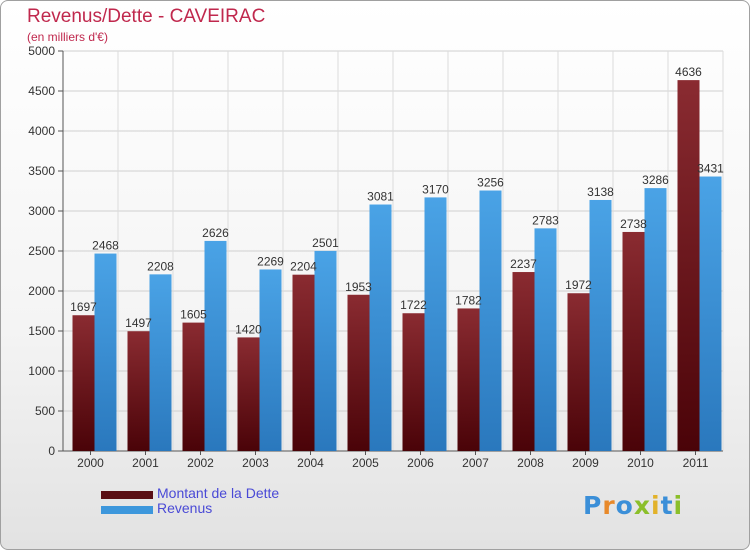  I want to click on x-tick-label: 2001, so click(145, 463).